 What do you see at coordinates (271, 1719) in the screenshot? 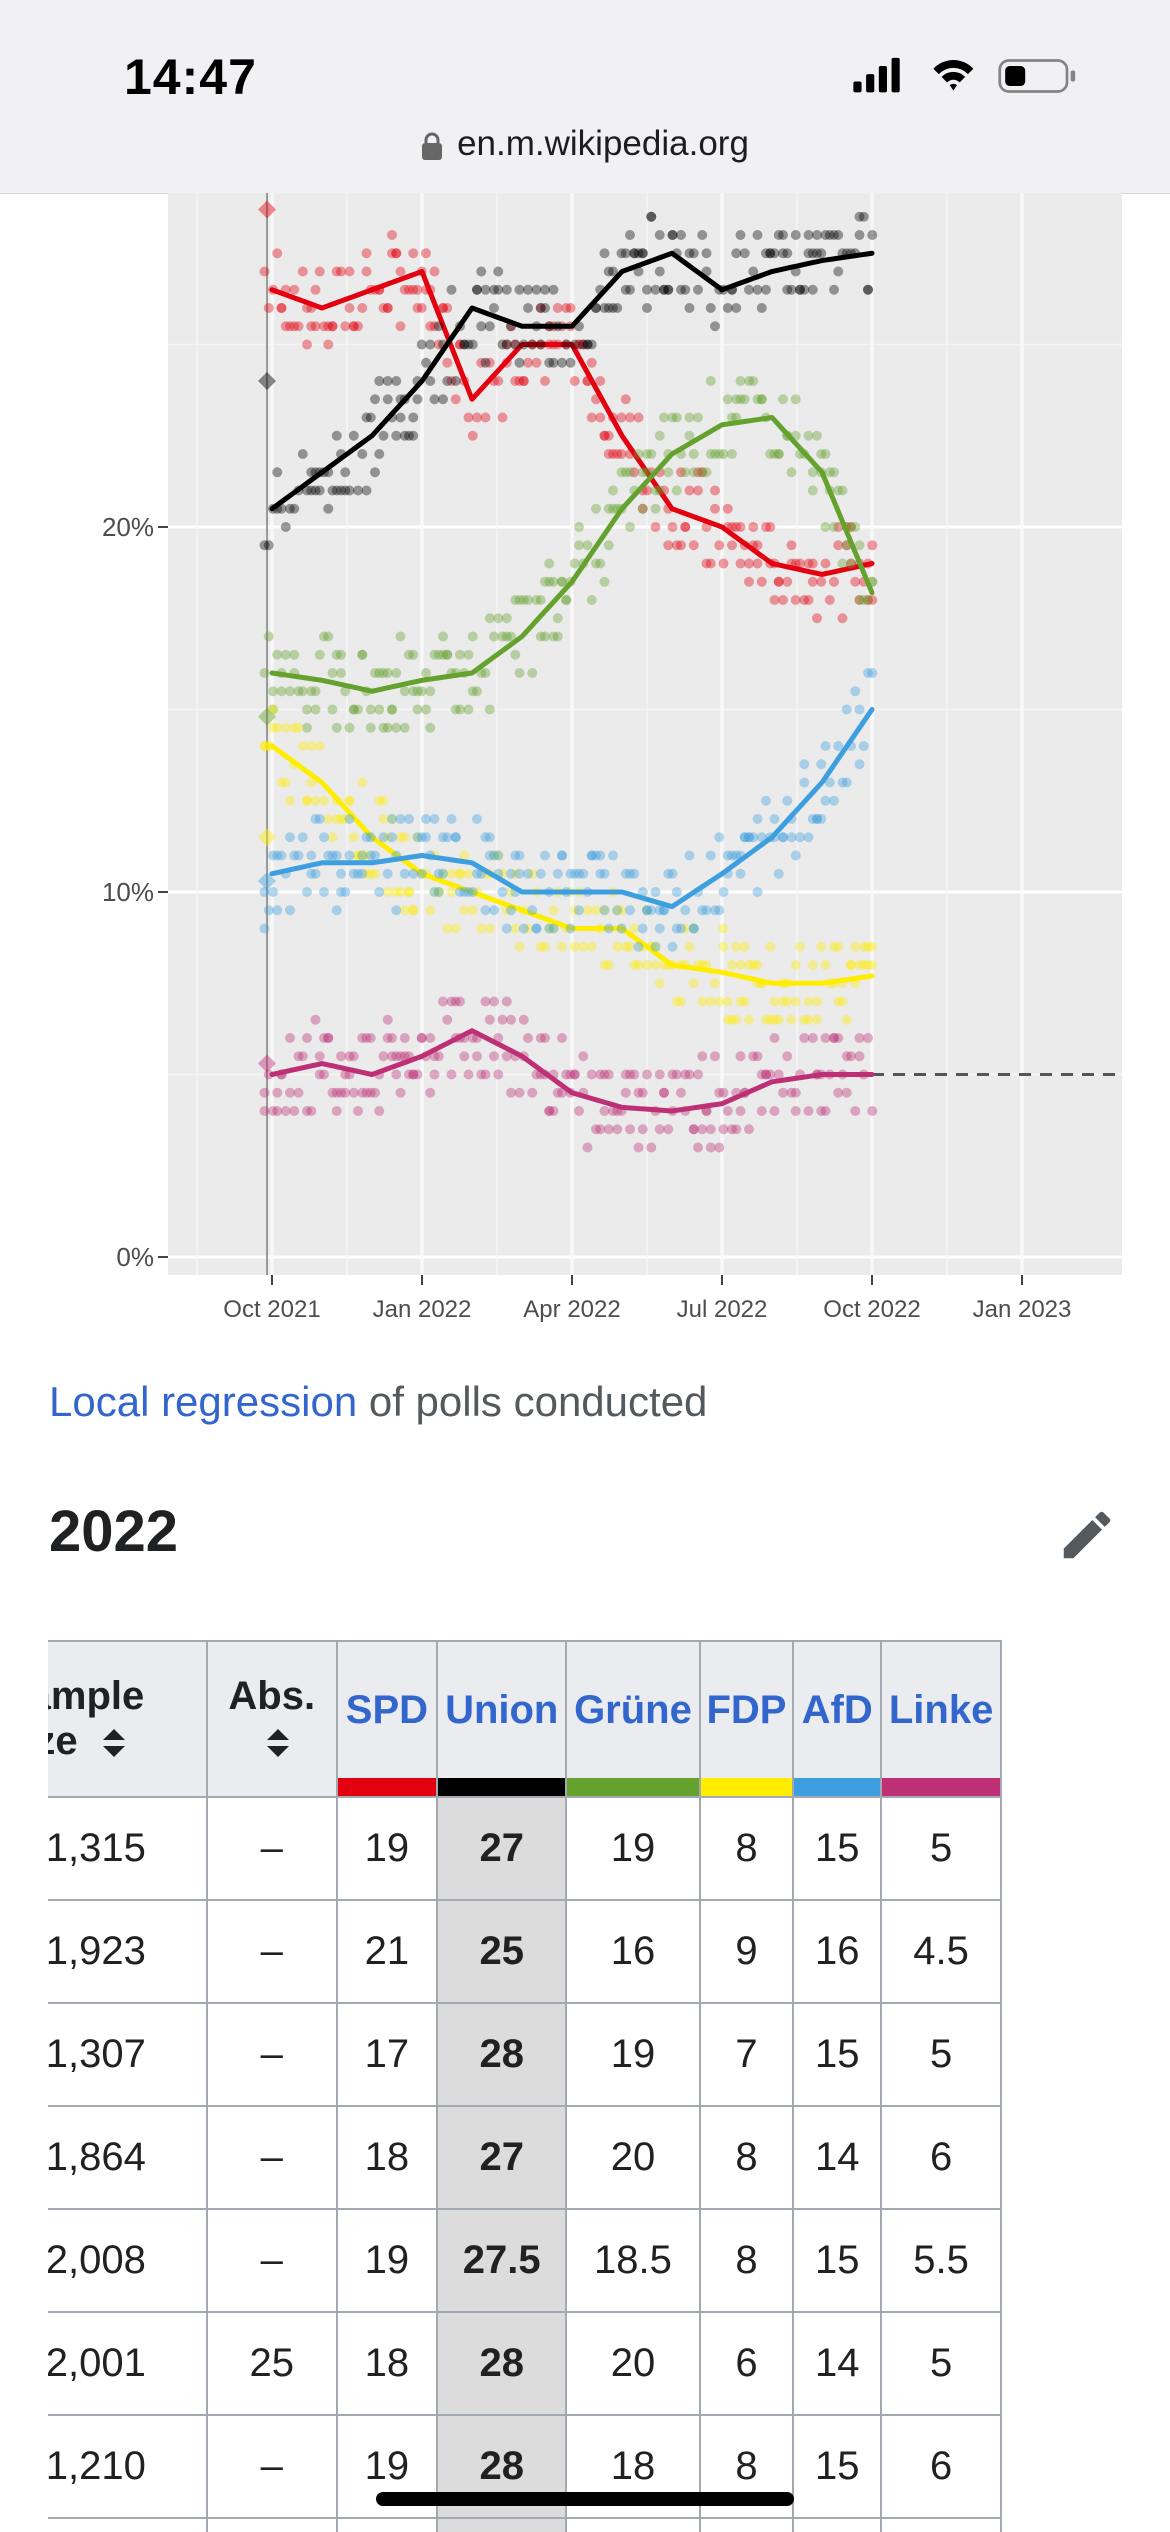
I see `abs-header: Abs.` at bounding box center [271, 1719].